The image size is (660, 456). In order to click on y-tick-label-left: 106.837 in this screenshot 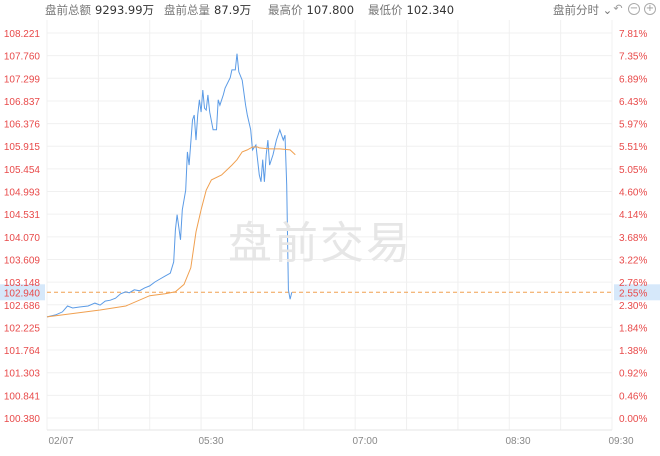, I will do `click(22, 102)`.